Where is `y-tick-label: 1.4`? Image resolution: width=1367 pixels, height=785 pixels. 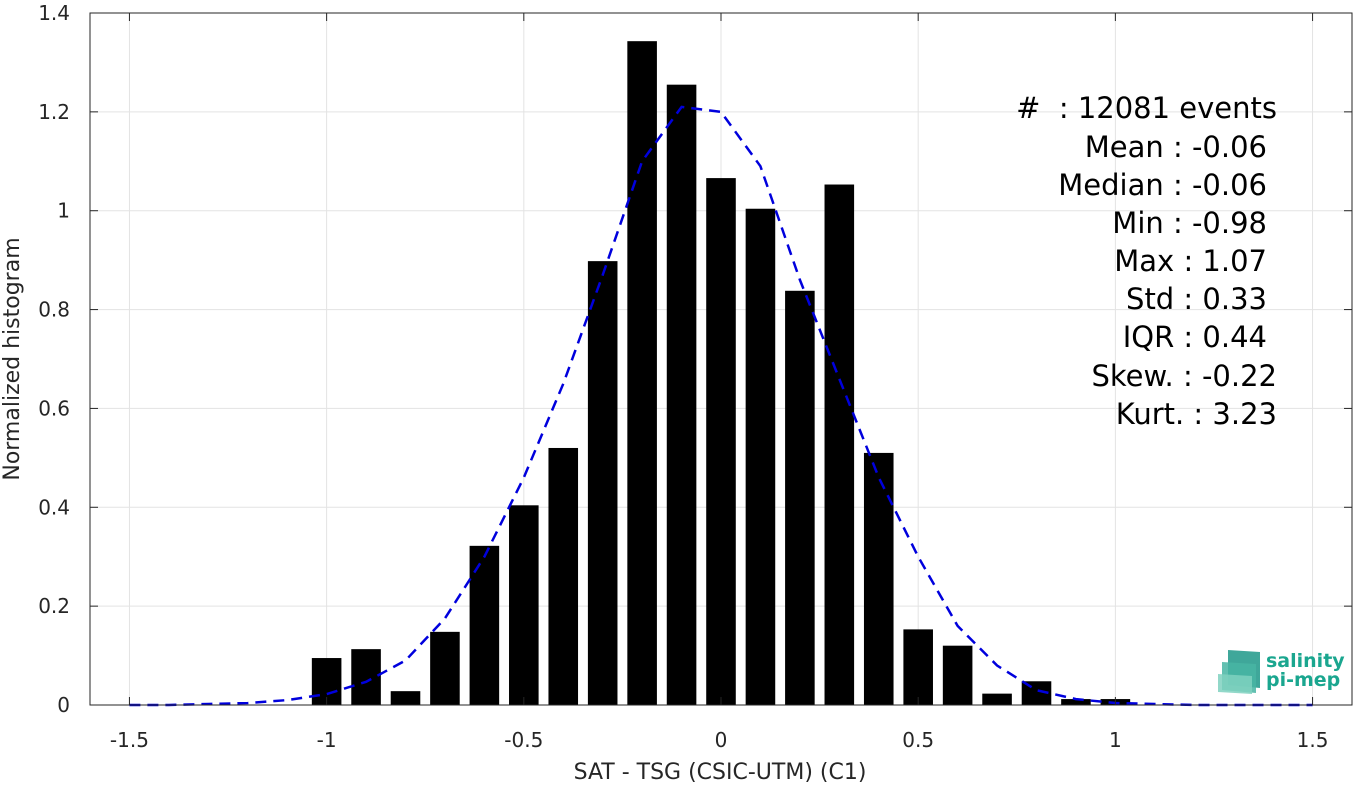 y-tick-label: 1.4 is located at coordinates (54, 13).